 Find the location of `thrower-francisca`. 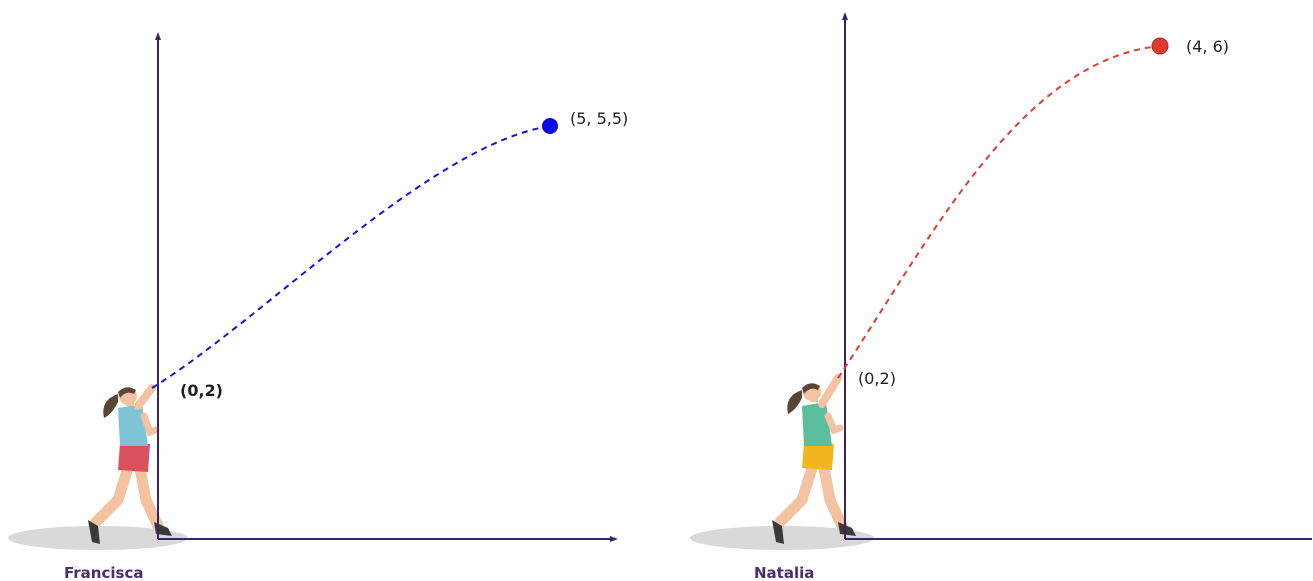

thrower-francisca is located at coordinates (130, 464).